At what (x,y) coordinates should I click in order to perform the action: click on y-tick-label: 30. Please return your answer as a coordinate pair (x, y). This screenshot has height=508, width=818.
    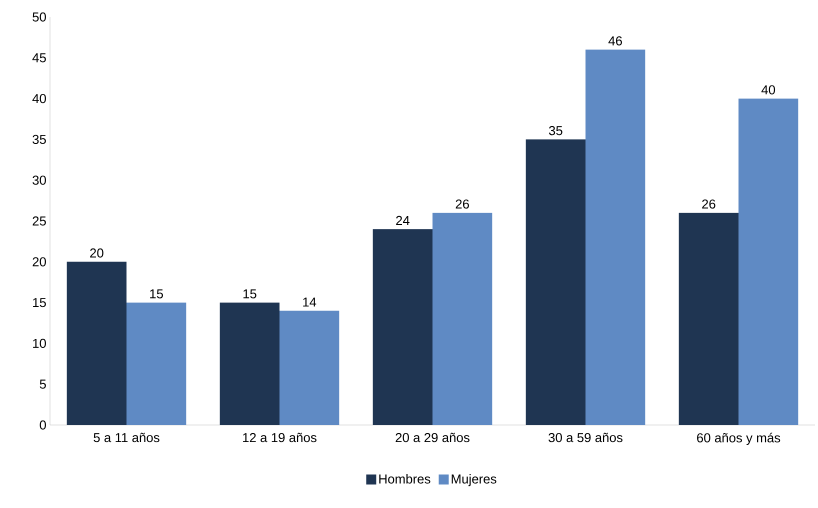
    Looking at the image, I should click on (39, 180).